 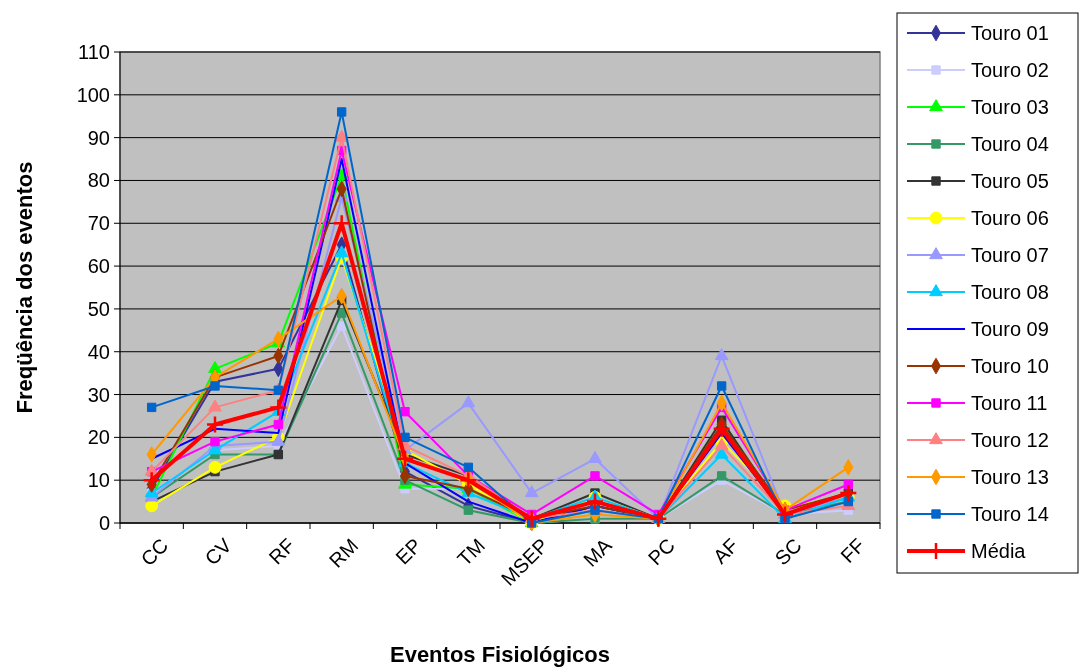 I want to click on legend-label: Touro 02, so click(x=1010, y=70).